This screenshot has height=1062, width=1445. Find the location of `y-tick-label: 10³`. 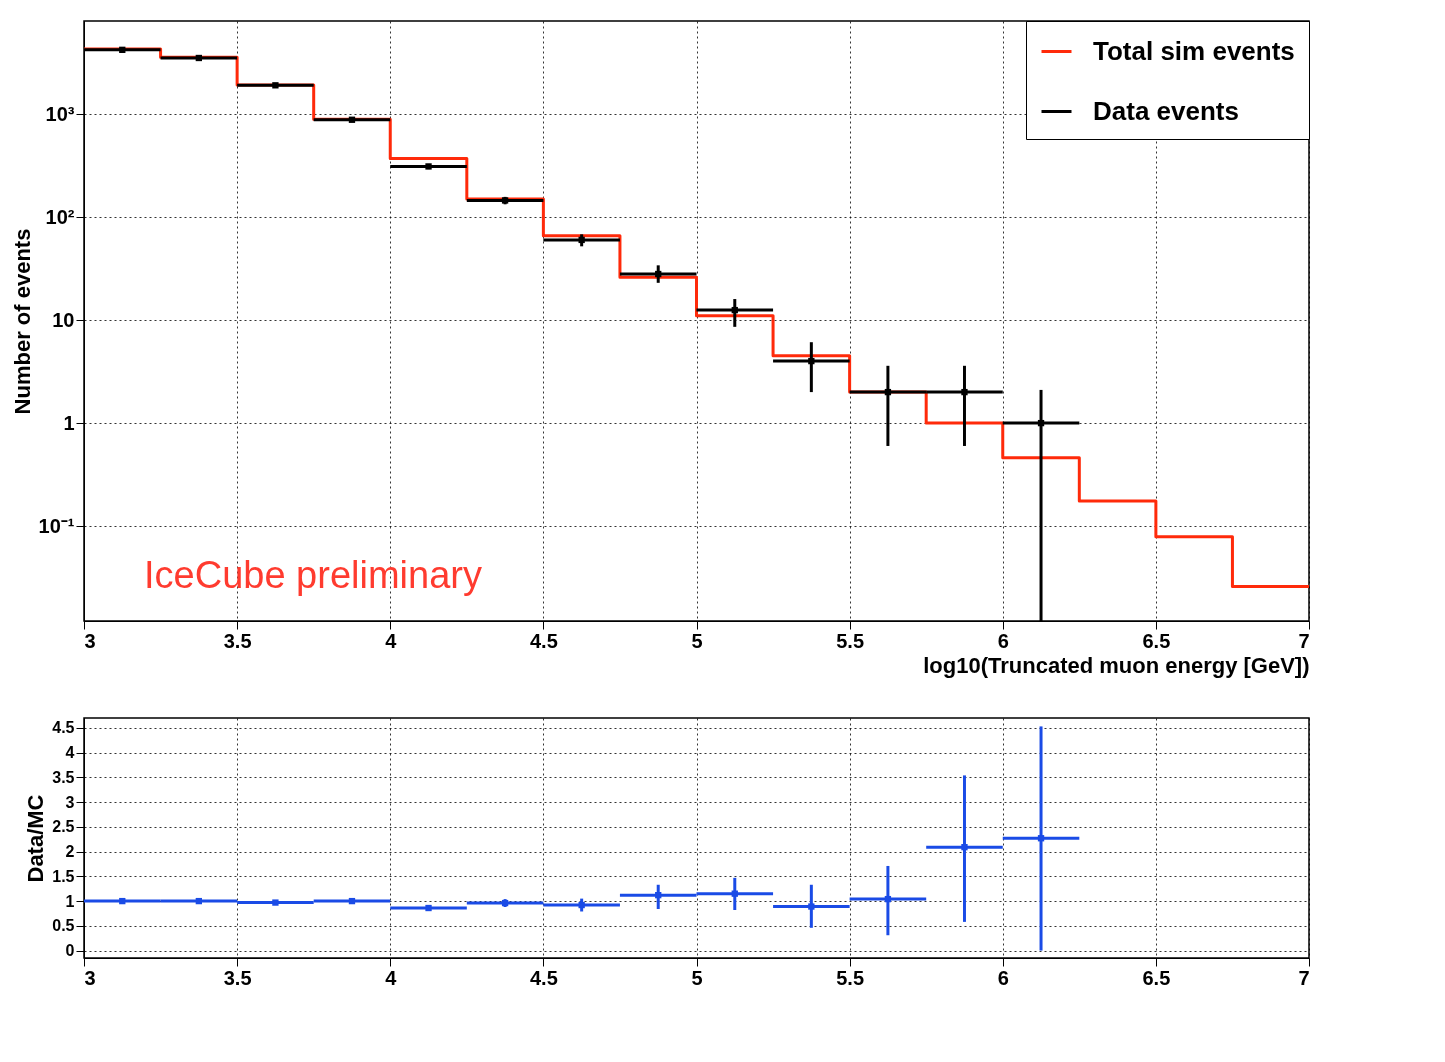

y-tick-label: 10³ is located at coordinates (60, 113).